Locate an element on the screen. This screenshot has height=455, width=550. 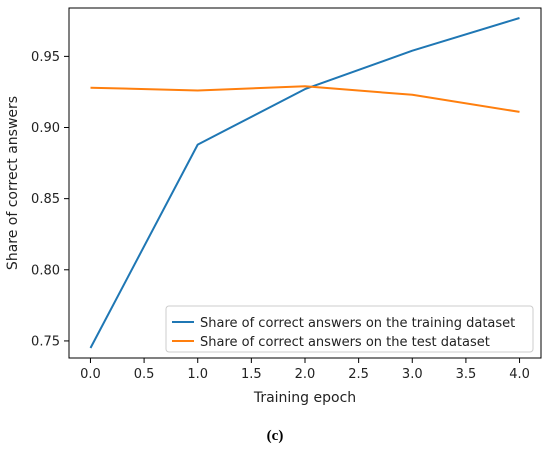
y-tick-label: 0.90 is located at coordinates (45, 128).